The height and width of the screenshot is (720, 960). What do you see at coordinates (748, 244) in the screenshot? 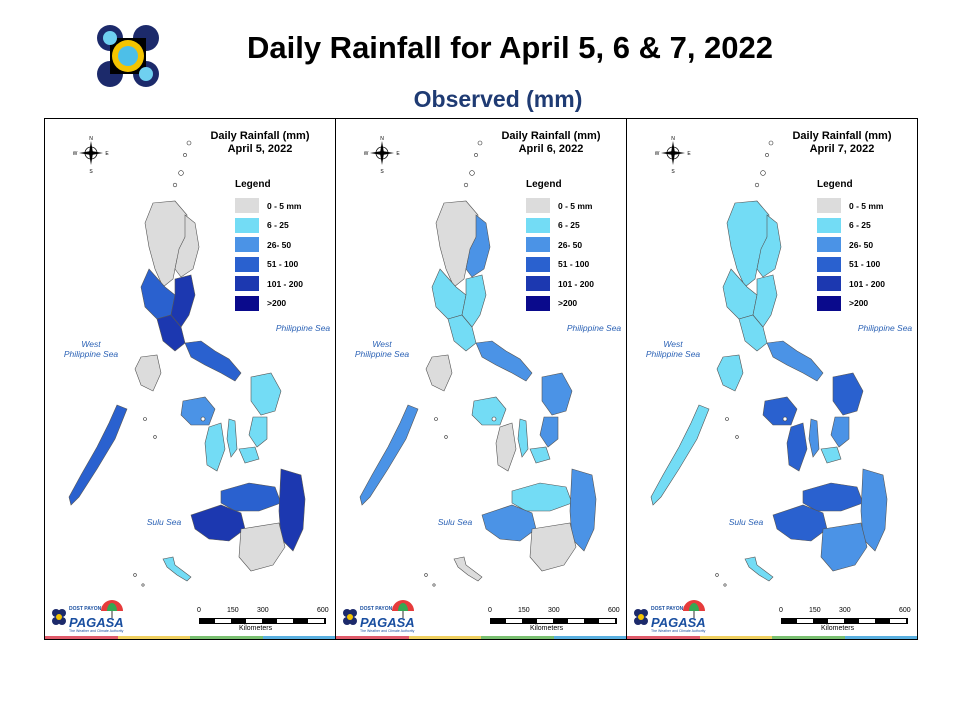
I see `region-north-luzon` at bounding box center [748, 244].